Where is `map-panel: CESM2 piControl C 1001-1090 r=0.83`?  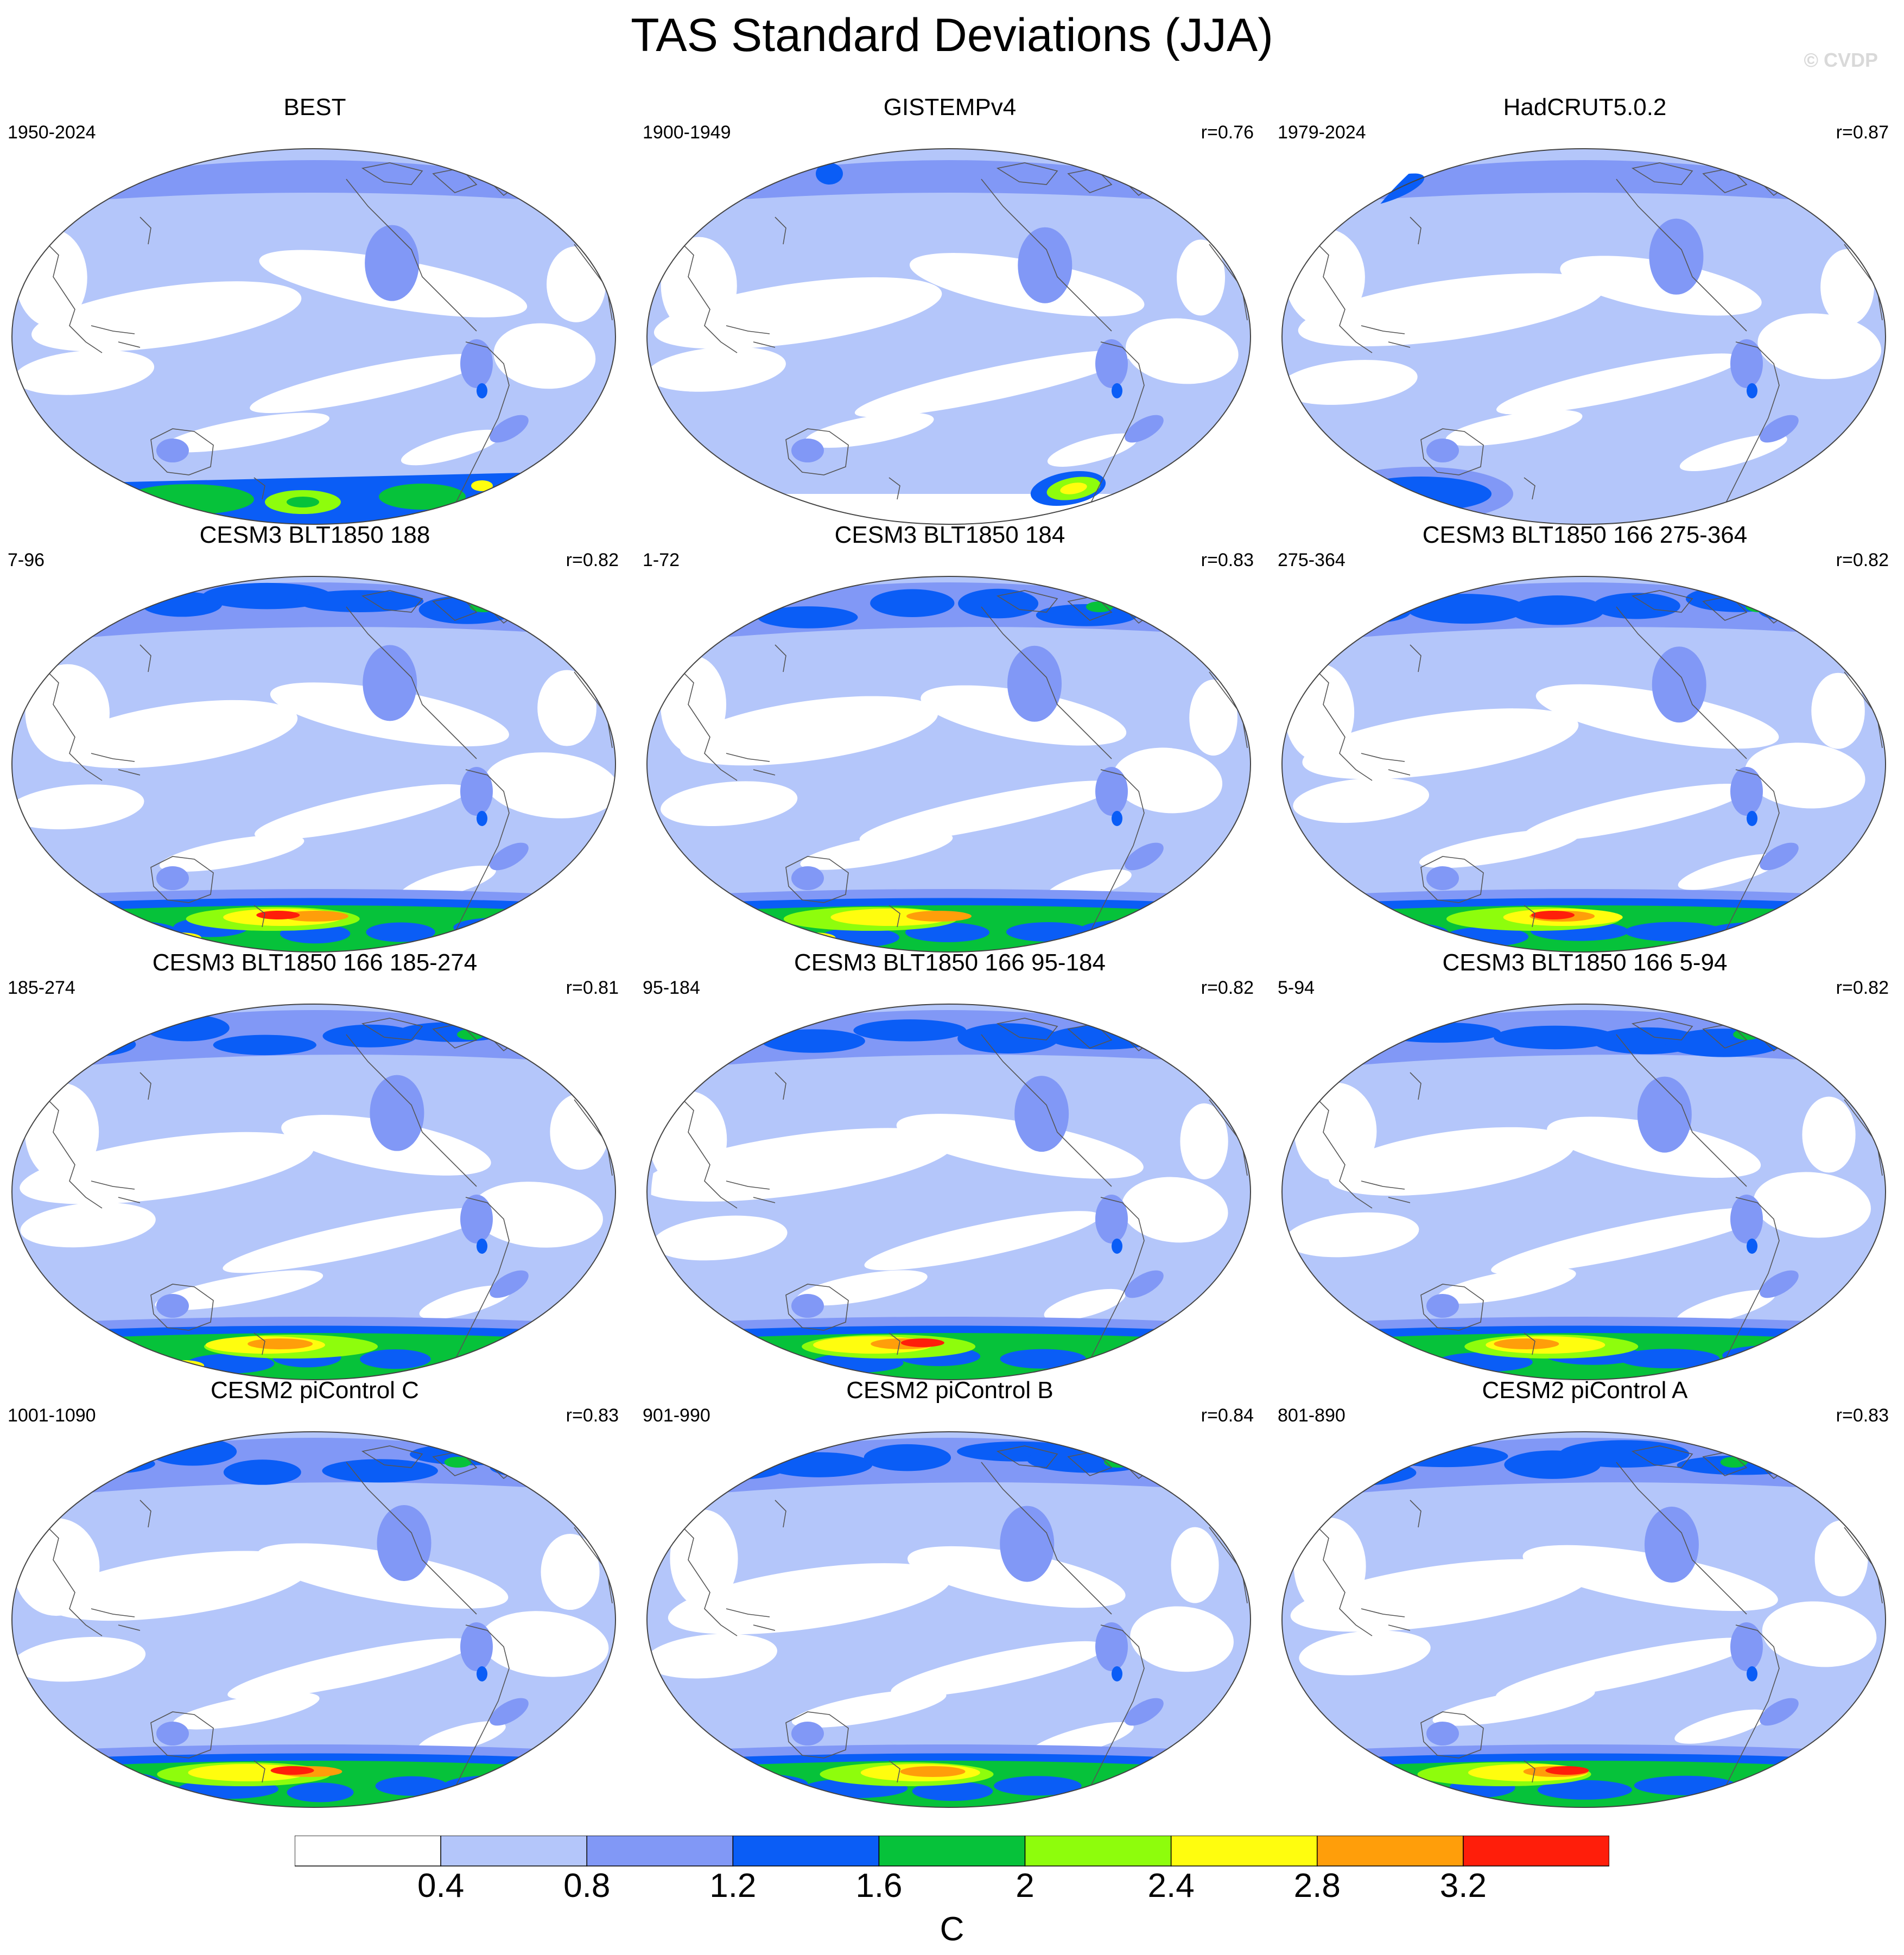
map-panel: CESM2 piControl C 1001-1090 r=0.83 is located at coordinates (315, 1591).